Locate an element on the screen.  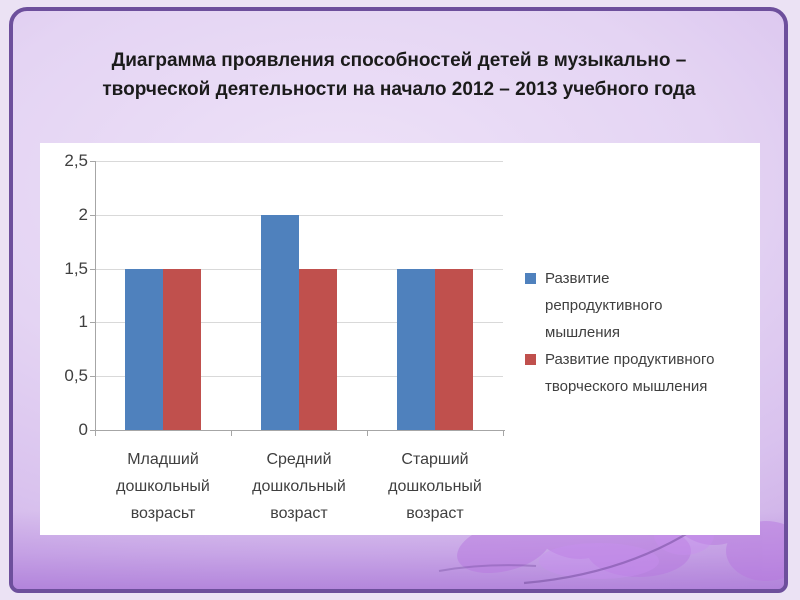
y-axis-tick-label: 2,5 is located at coordinates (76, 160).